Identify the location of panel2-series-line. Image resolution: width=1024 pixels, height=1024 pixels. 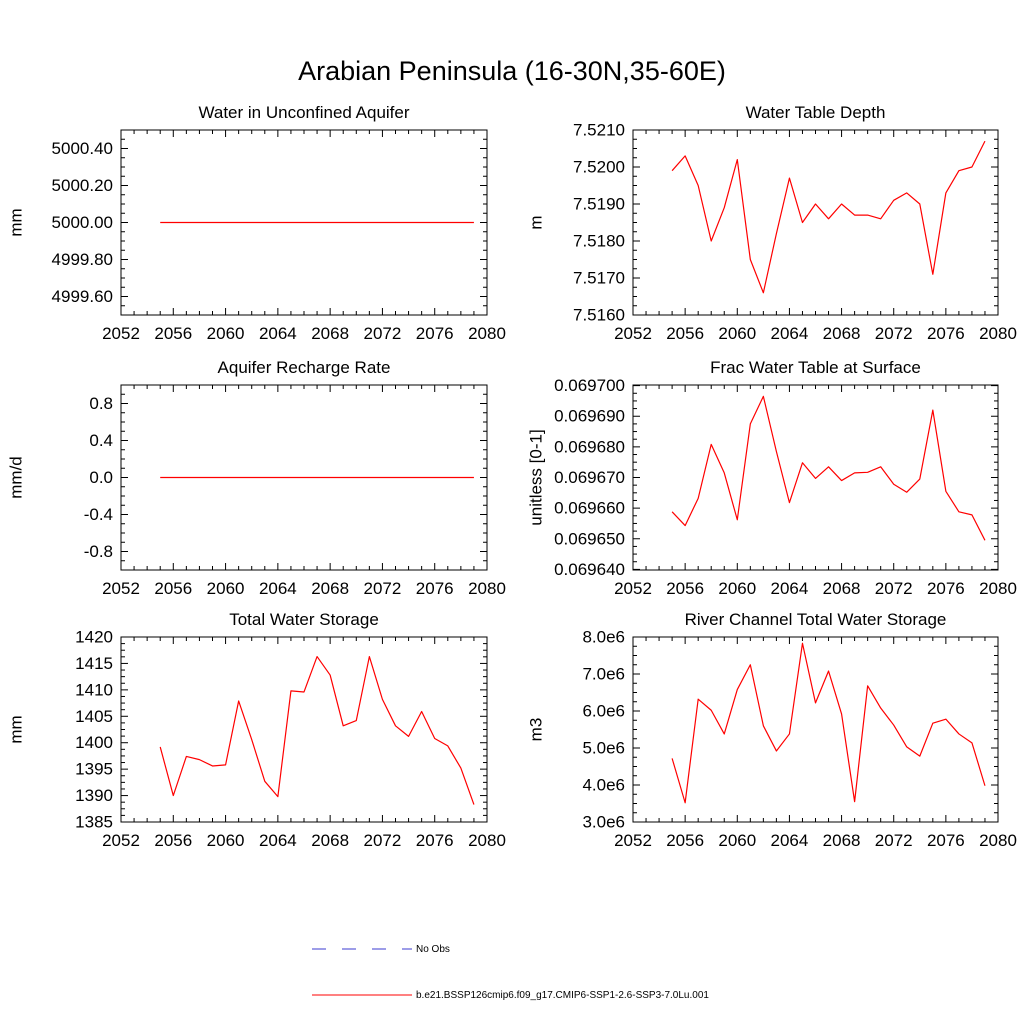
(828, 217).